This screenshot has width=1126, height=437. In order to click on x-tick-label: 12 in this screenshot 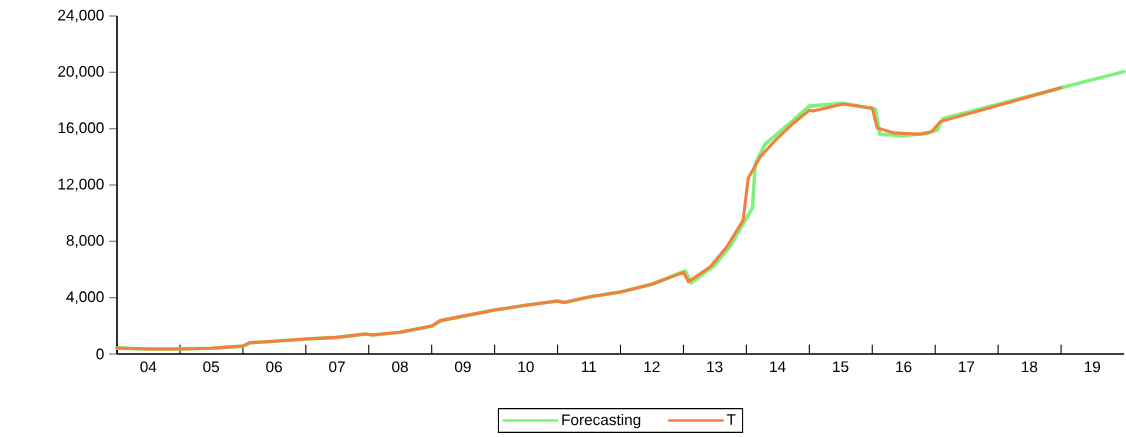, I will do `click(652, 367)`.